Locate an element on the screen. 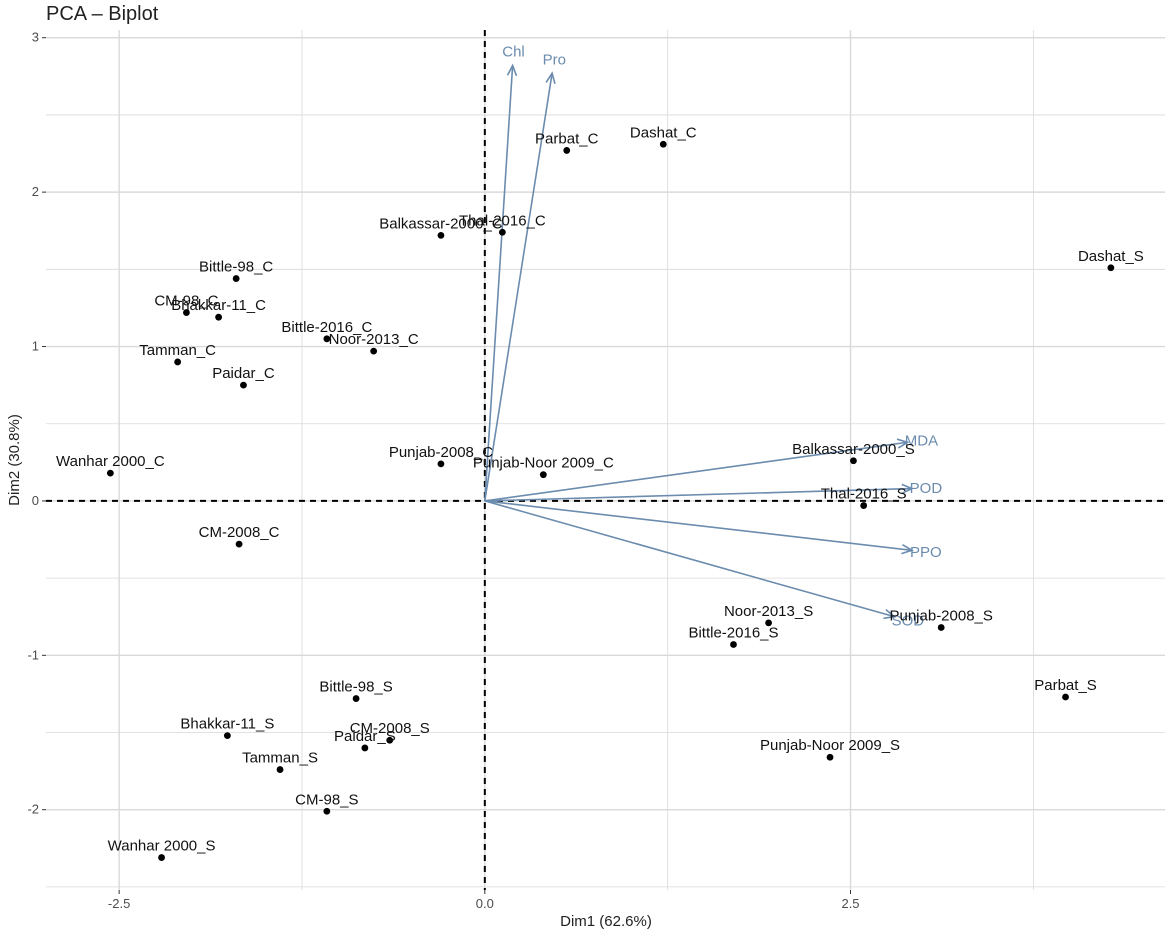 This screenshot has height=934, width=1172. point-punjab-noor-2009-c: Punjab-Noor 2009_C is located at coordinates (543, 467).